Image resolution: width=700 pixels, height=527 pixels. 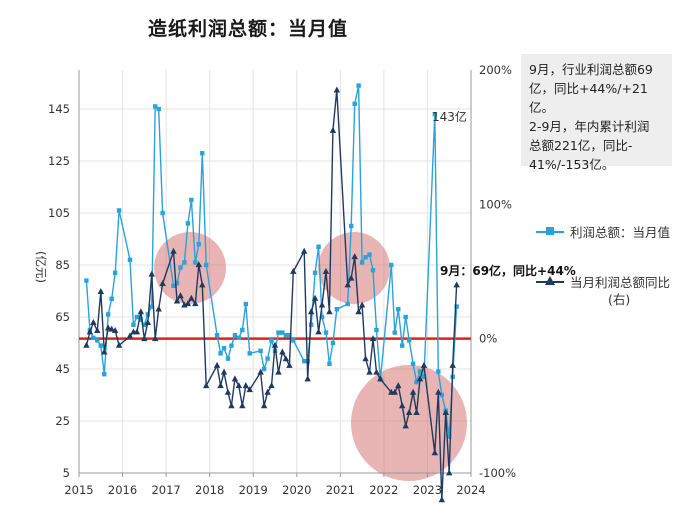 What do you see at coordinates (62, 265) in the screenshot?
I see `y-tick-label: 85` at bounding box center [62, 265].